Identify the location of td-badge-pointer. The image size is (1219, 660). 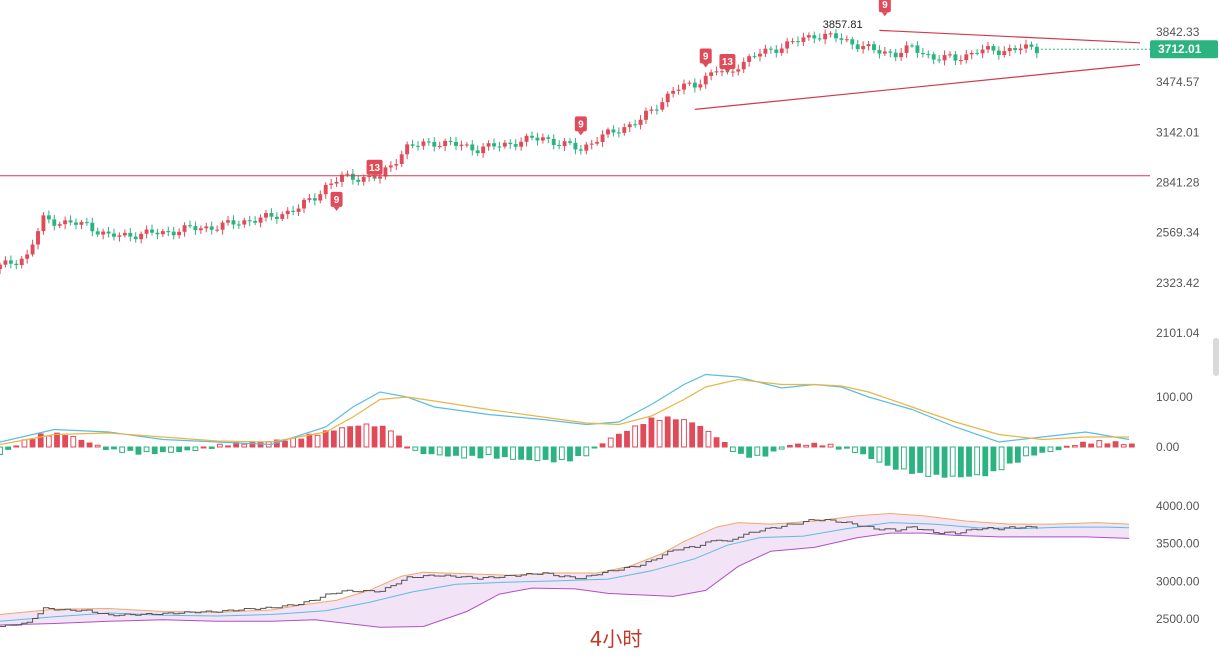
(705, 65).